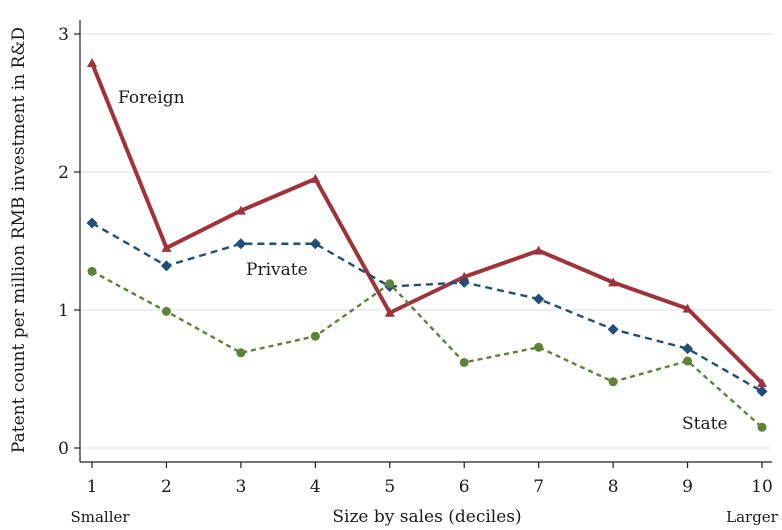 This screenshot has width=782, height=530. I want to click on x-tick-label-10: 10, so click(762, 487).